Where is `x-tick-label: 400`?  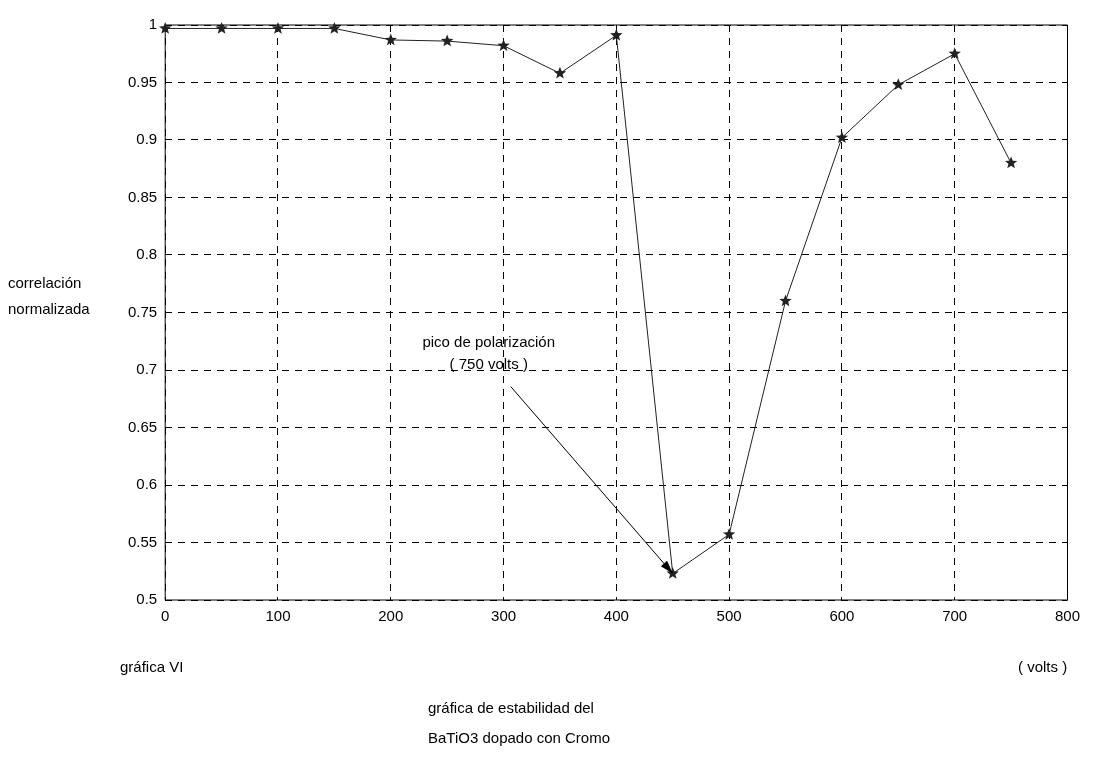 x-tick-label: 400 is located at coordinates (616, 616).